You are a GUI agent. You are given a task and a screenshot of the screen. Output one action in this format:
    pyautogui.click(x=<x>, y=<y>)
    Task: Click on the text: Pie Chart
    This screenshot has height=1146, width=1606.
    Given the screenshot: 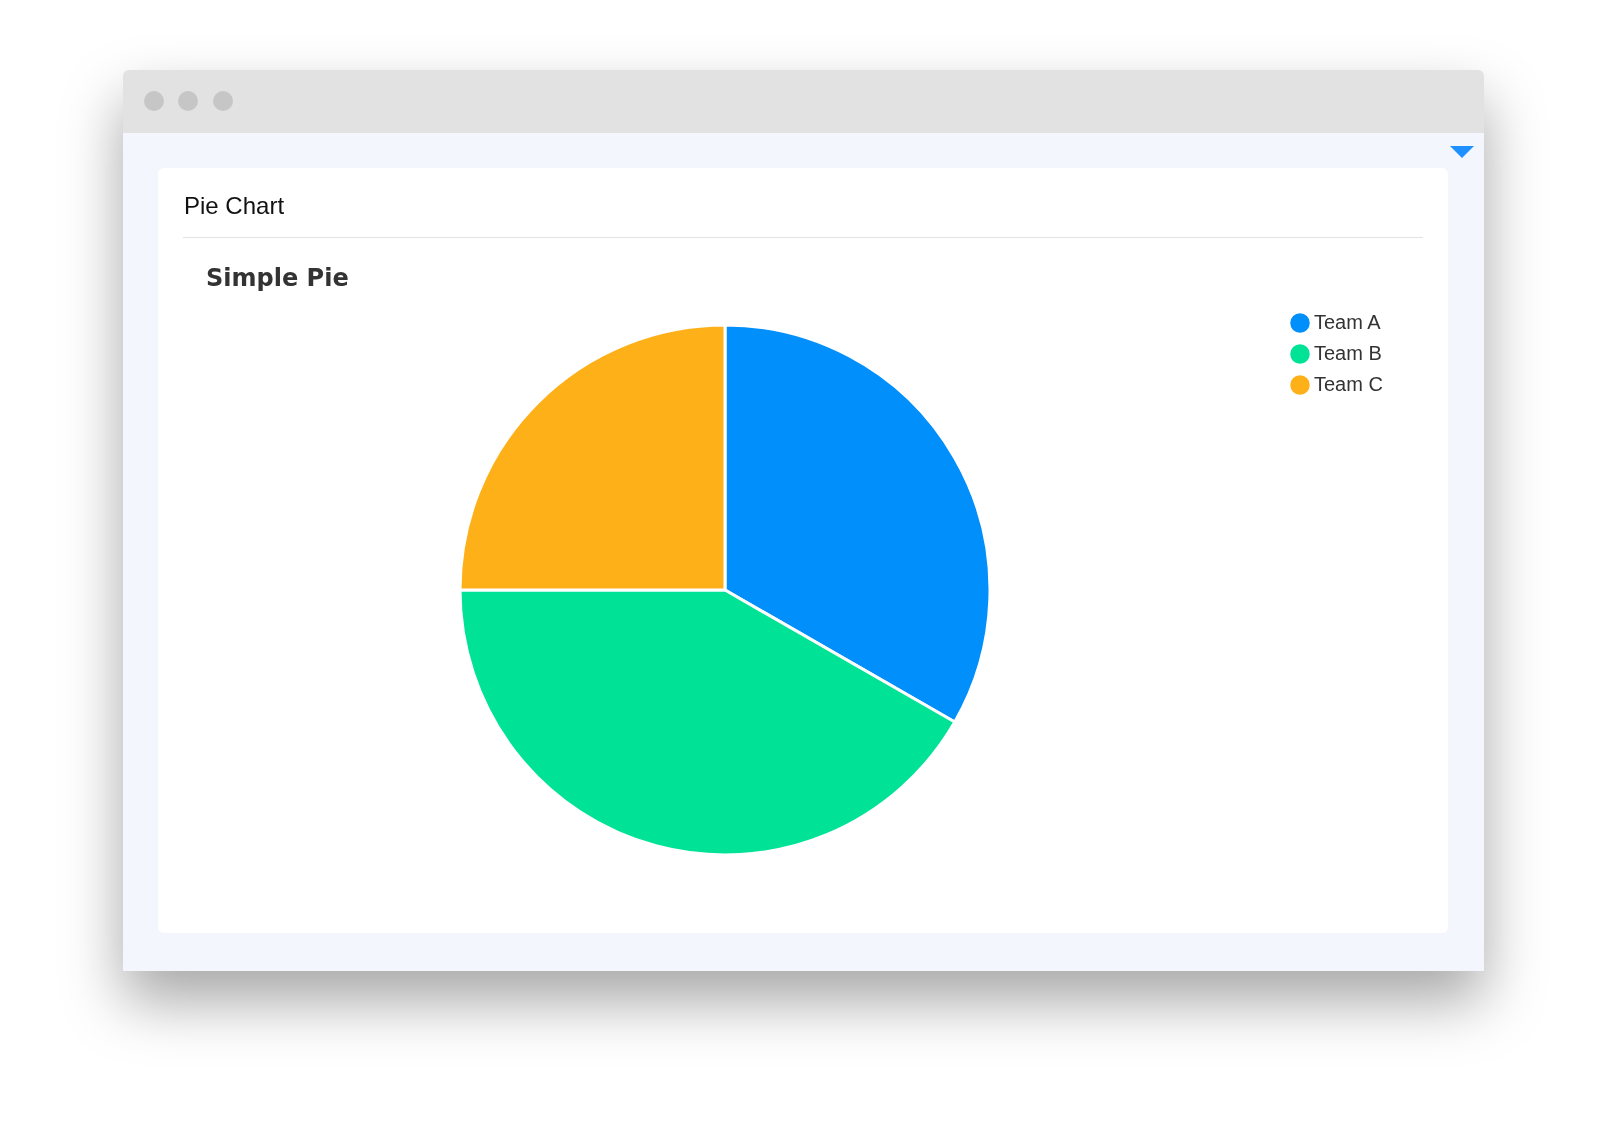 What is the action you would take?
    pyautogui.click(x=234, y=206)
    